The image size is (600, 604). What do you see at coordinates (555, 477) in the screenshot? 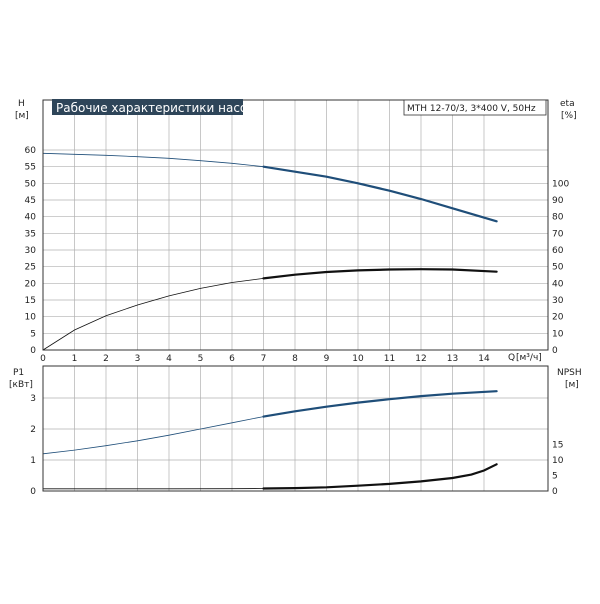
I see `y-right-tick-label-bottom: 5` at bounding box center [555, 477].